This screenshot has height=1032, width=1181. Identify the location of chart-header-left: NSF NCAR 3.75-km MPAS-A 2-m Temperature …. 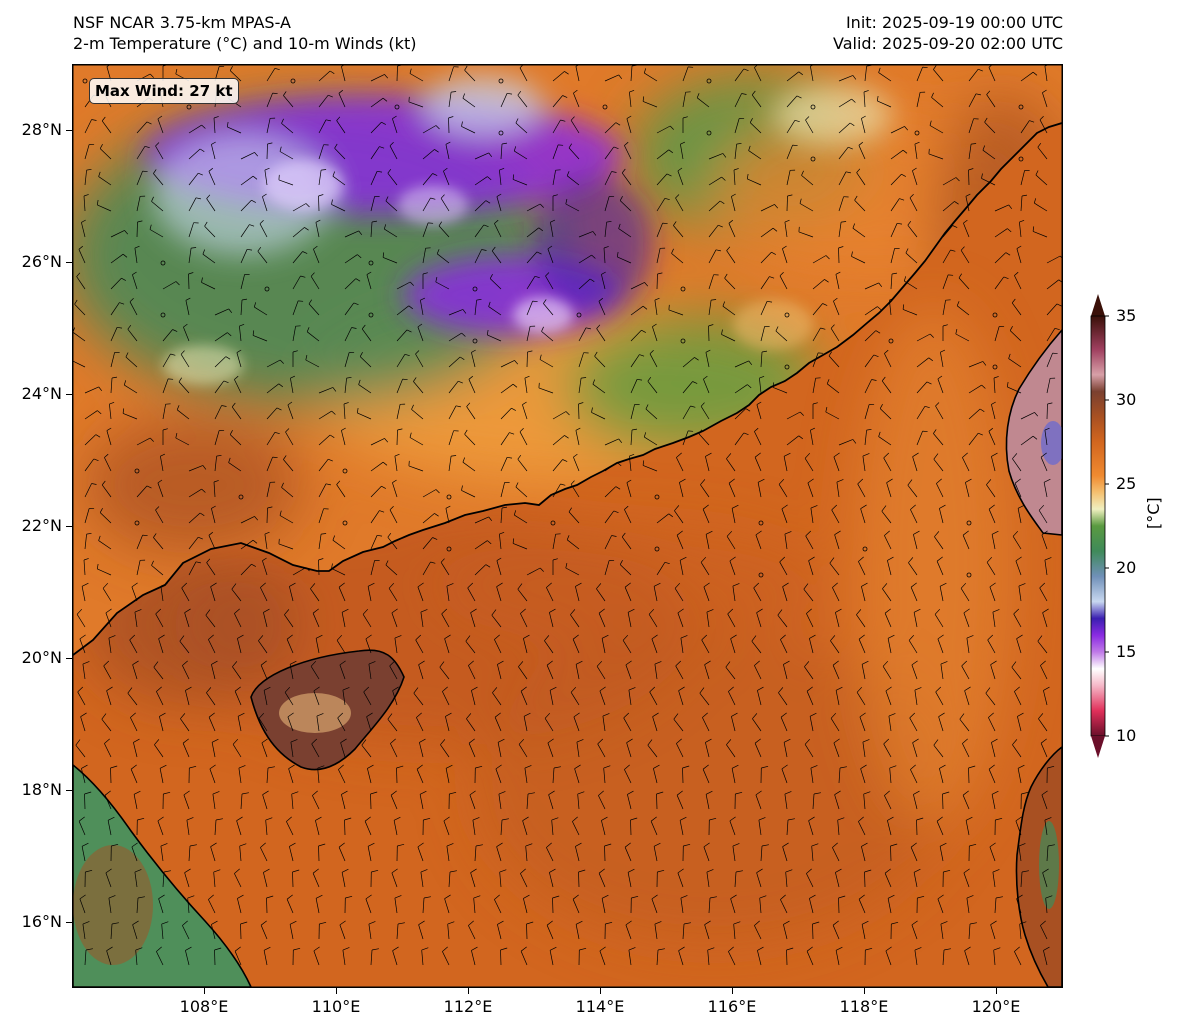
(244, 33).